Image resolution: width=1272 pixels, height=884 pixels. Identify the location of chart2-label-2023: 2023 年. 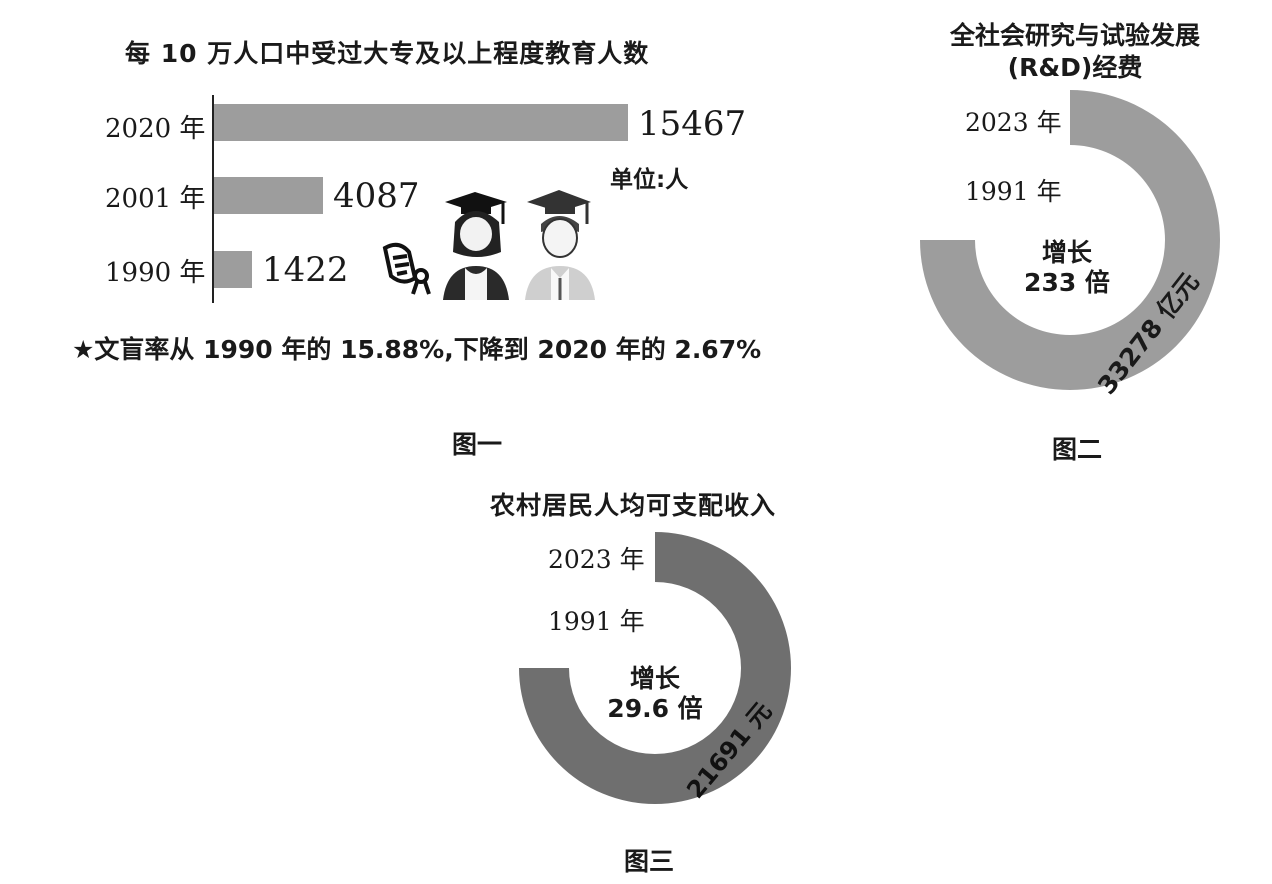
(1013, 122).